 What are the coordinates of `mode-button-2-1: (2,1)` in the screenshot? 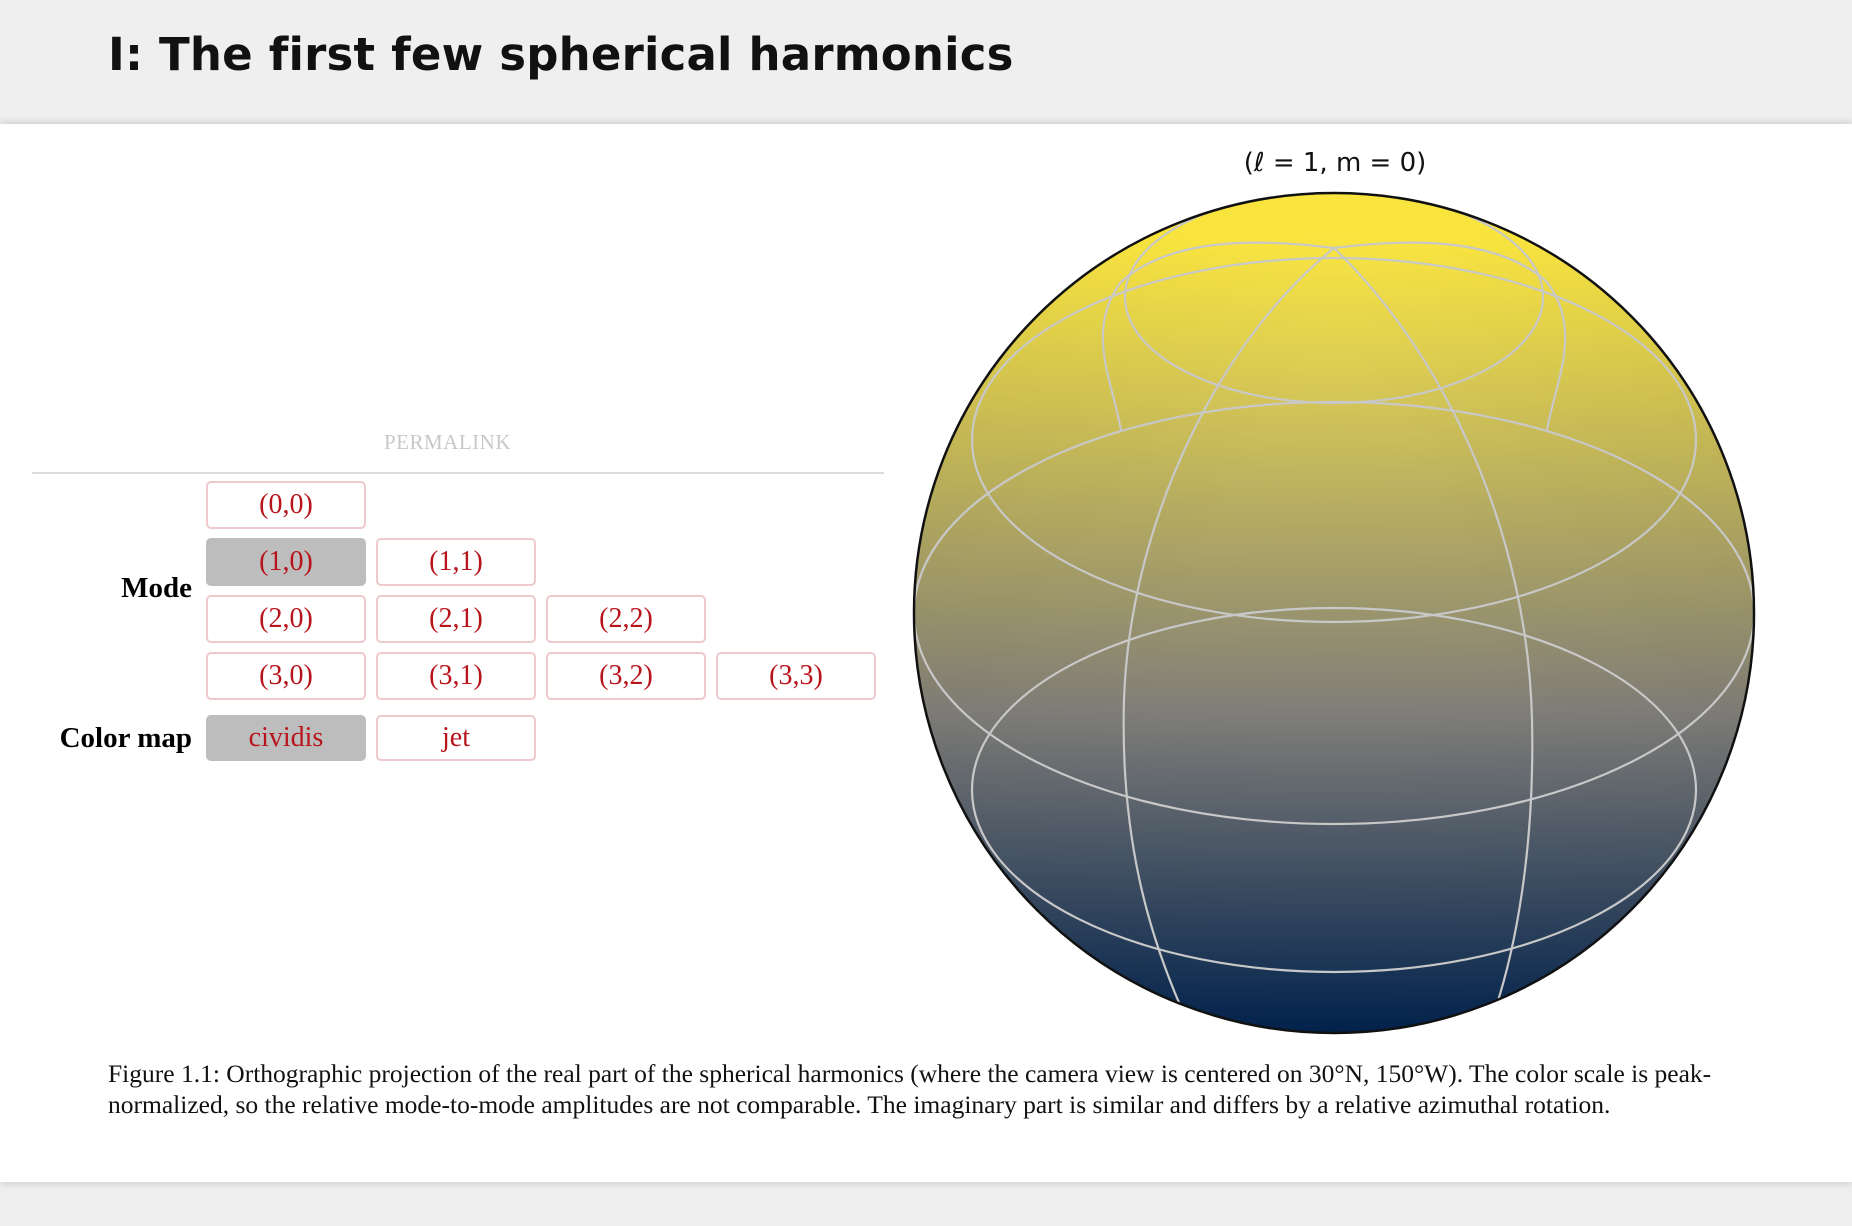 It's located at (456, 619).